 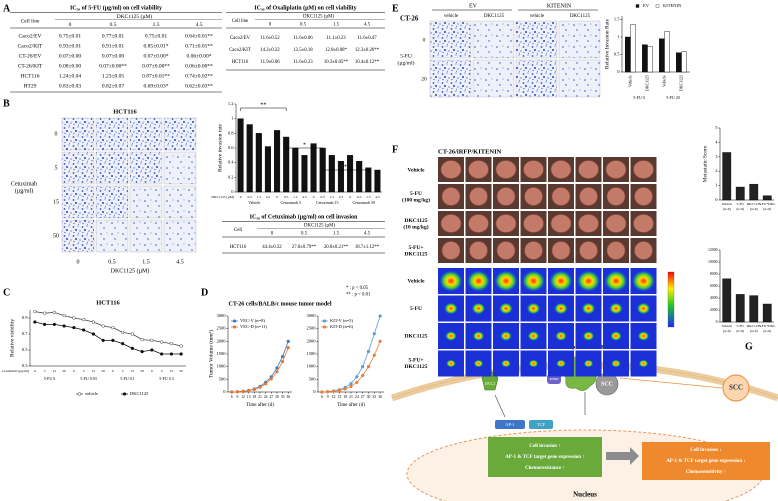 What do you see at coordinates (113, 36) in the screenshot?
I see `table-cell: 0.77±0.01` at bounding box center [113, 36].